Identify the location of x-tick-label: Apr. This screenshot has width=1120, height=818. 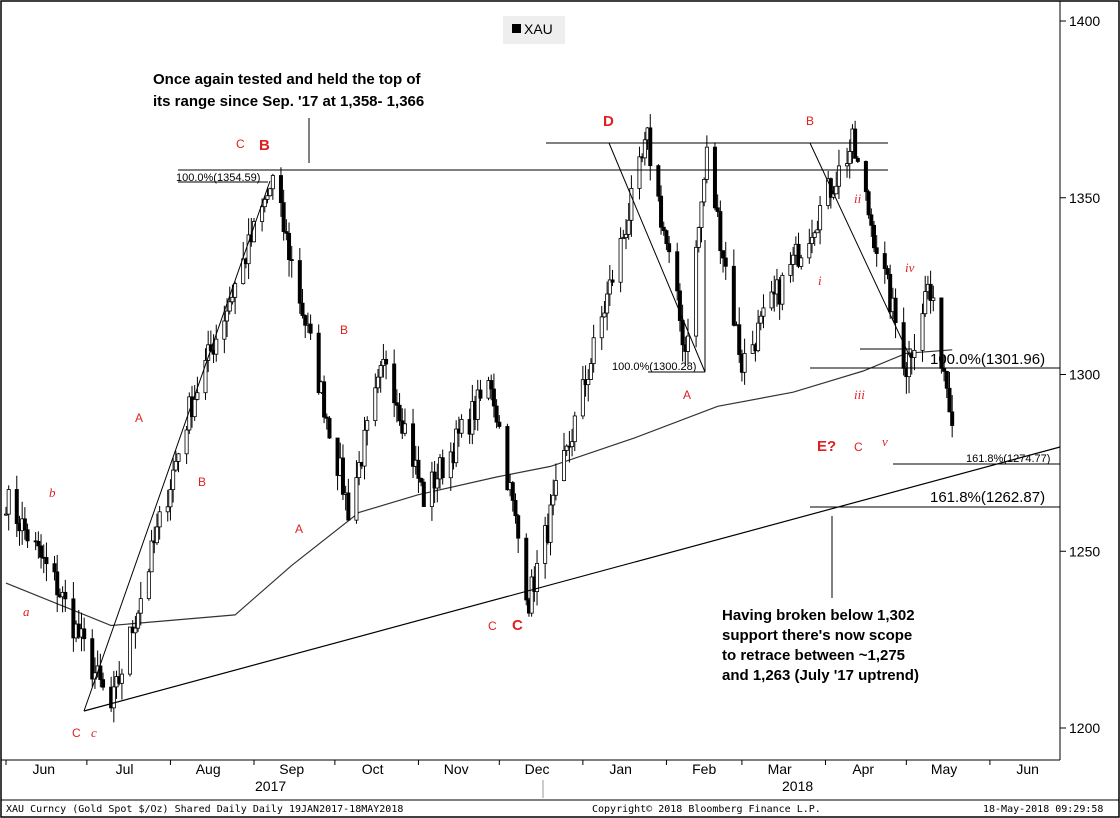
(863, 769).